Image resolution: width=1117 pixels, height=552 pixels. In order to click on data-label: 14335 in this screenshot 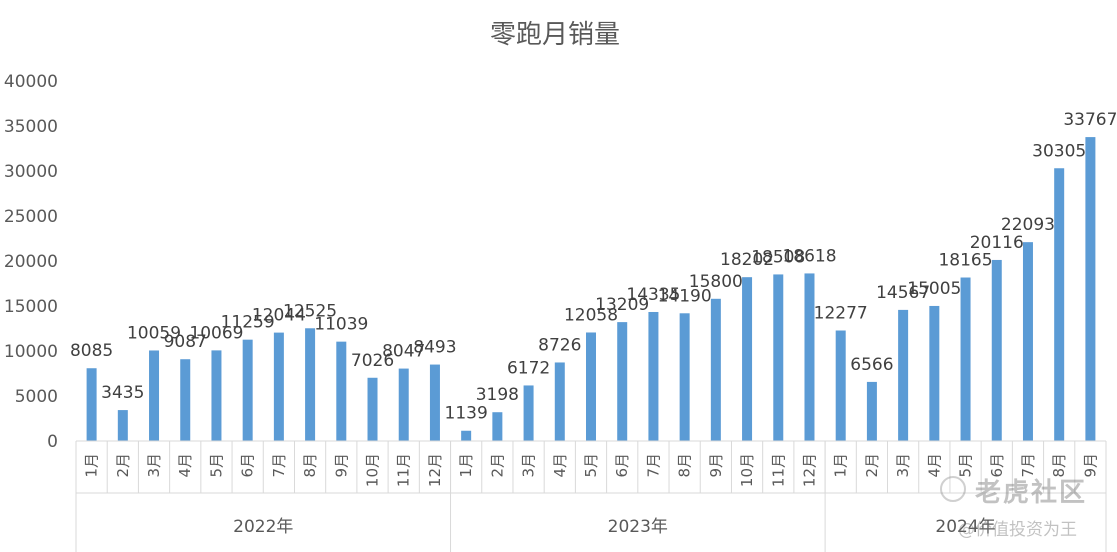, I will do `click(653, 295)`.